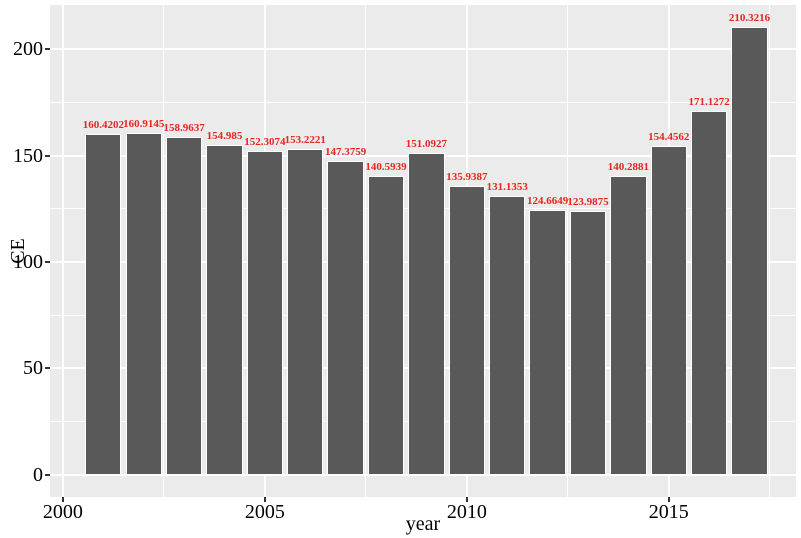  Describe the element at coordinates (38, 474) in the screenshot. I see `y-axis-tick-label: 0` at that location.